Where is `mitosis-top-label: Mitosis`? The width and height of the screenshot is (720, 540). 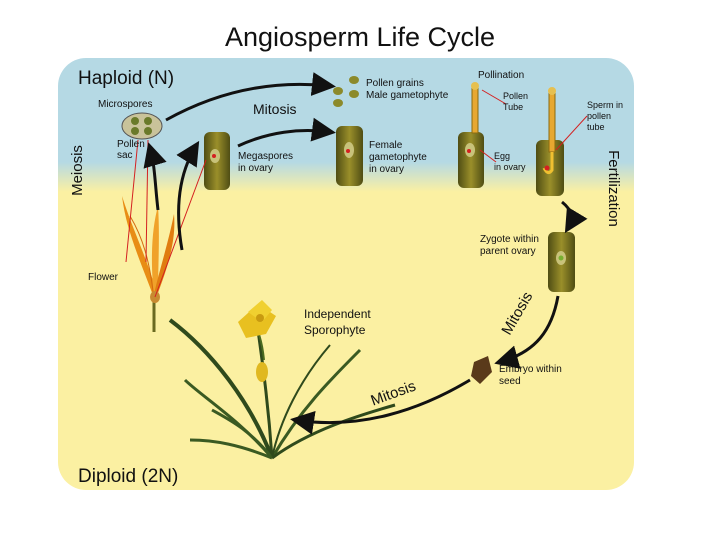 mitosis-top-label: Mitosis is located at coordinates (275, 109).